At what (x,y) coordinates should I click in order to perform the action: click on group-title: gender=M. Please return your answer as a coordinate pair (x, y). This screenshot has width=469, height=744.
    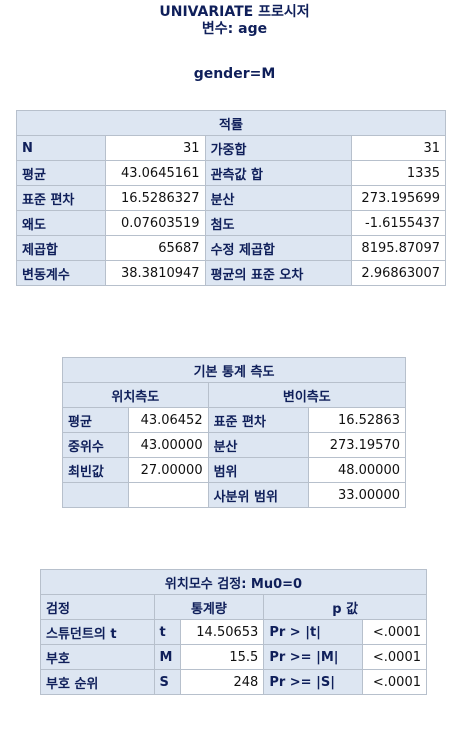
    Looking at the image, I should click on (234, 74).